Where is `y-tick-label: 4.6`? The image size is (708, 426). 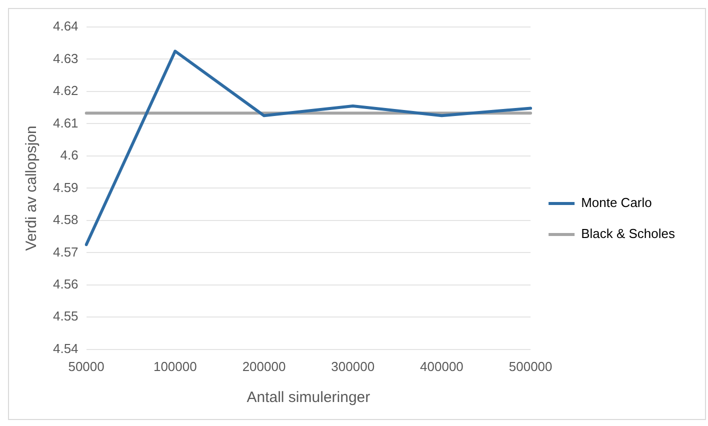 y-tick-label: 4.6 is located at coordinates (69, 155).